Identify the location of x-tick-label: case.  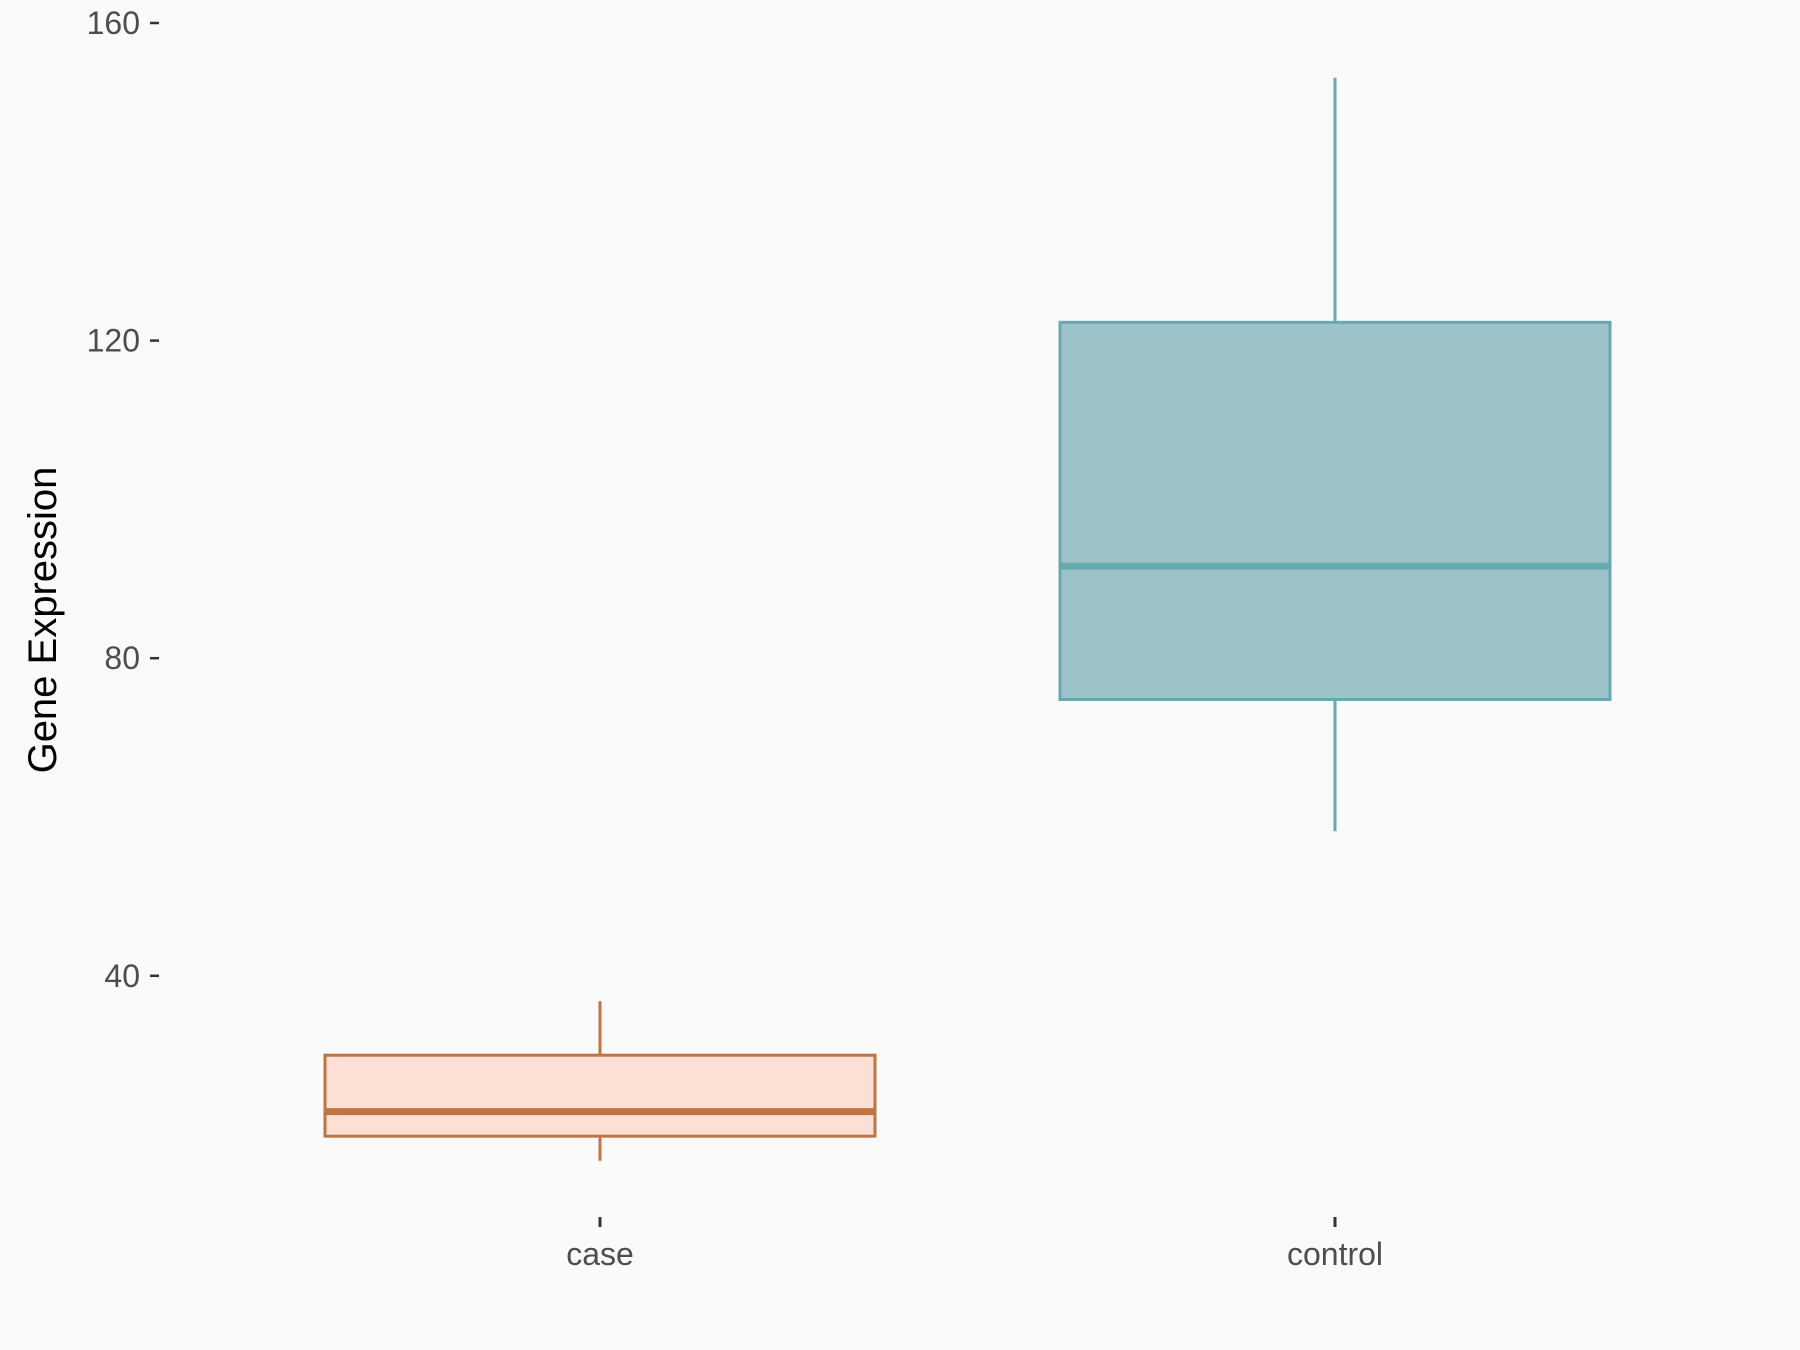
(600, 1254).